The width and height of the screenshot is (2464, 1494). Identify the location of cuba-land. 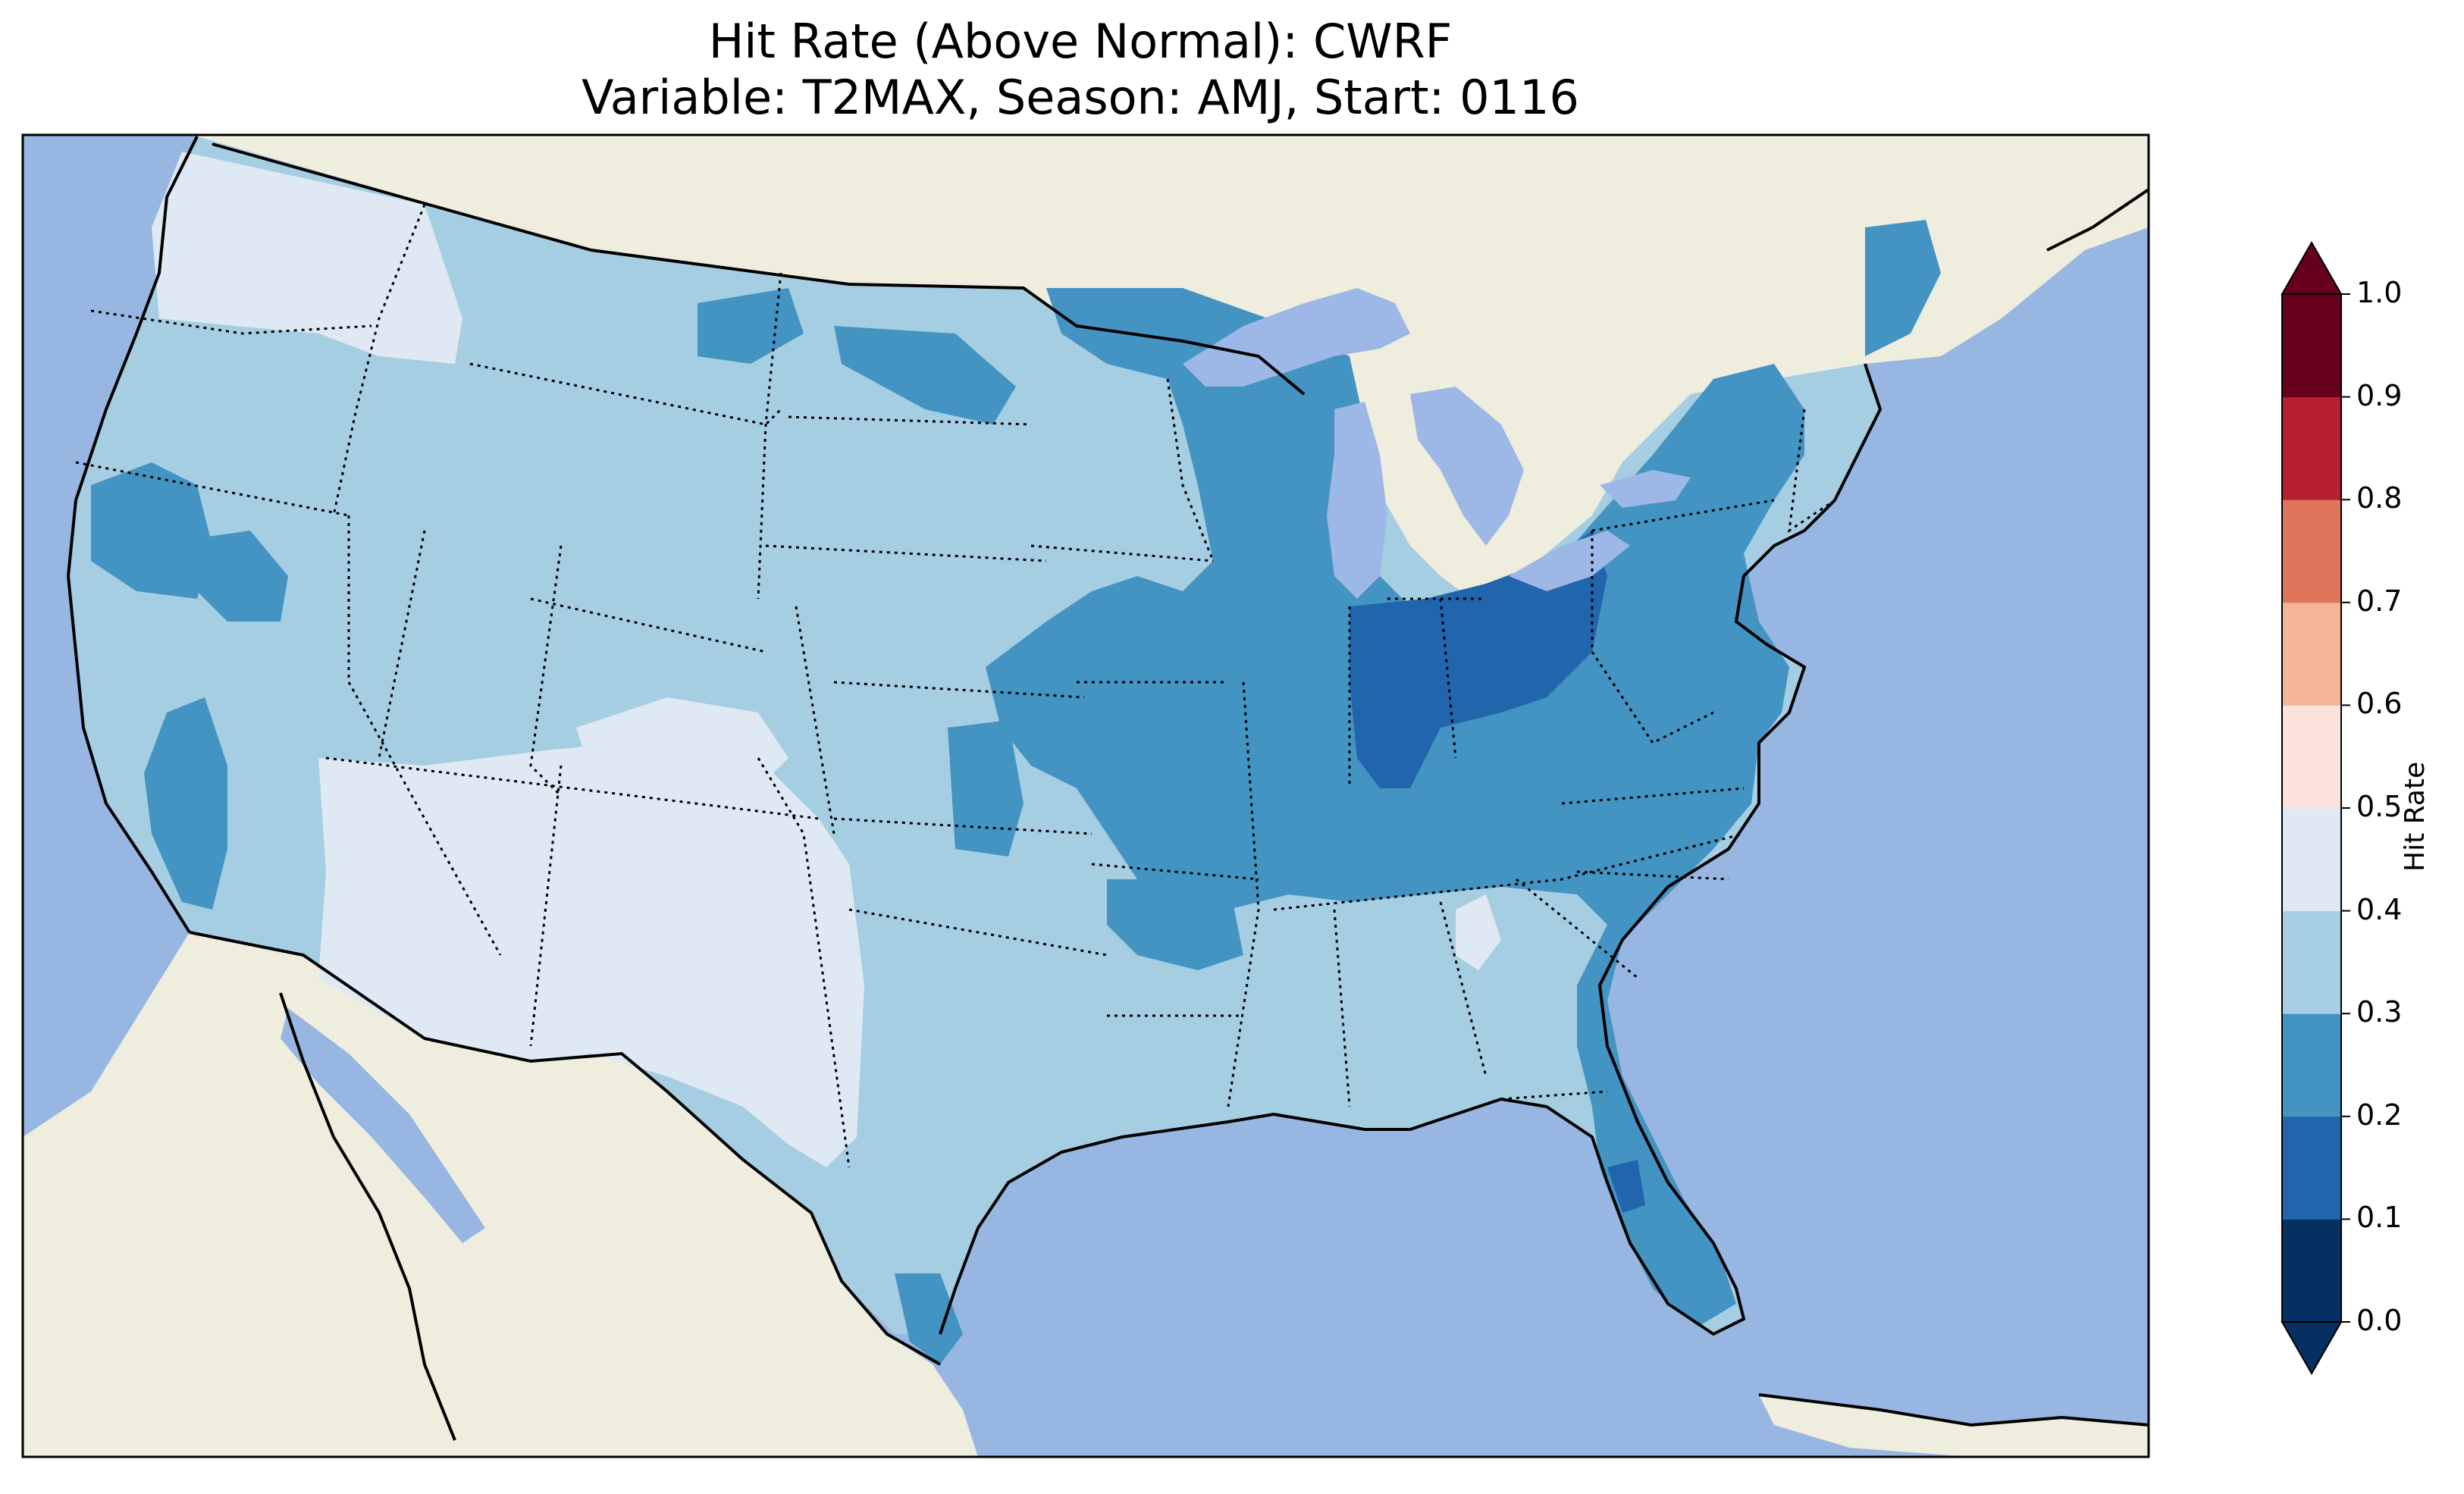
(1954, 1426).